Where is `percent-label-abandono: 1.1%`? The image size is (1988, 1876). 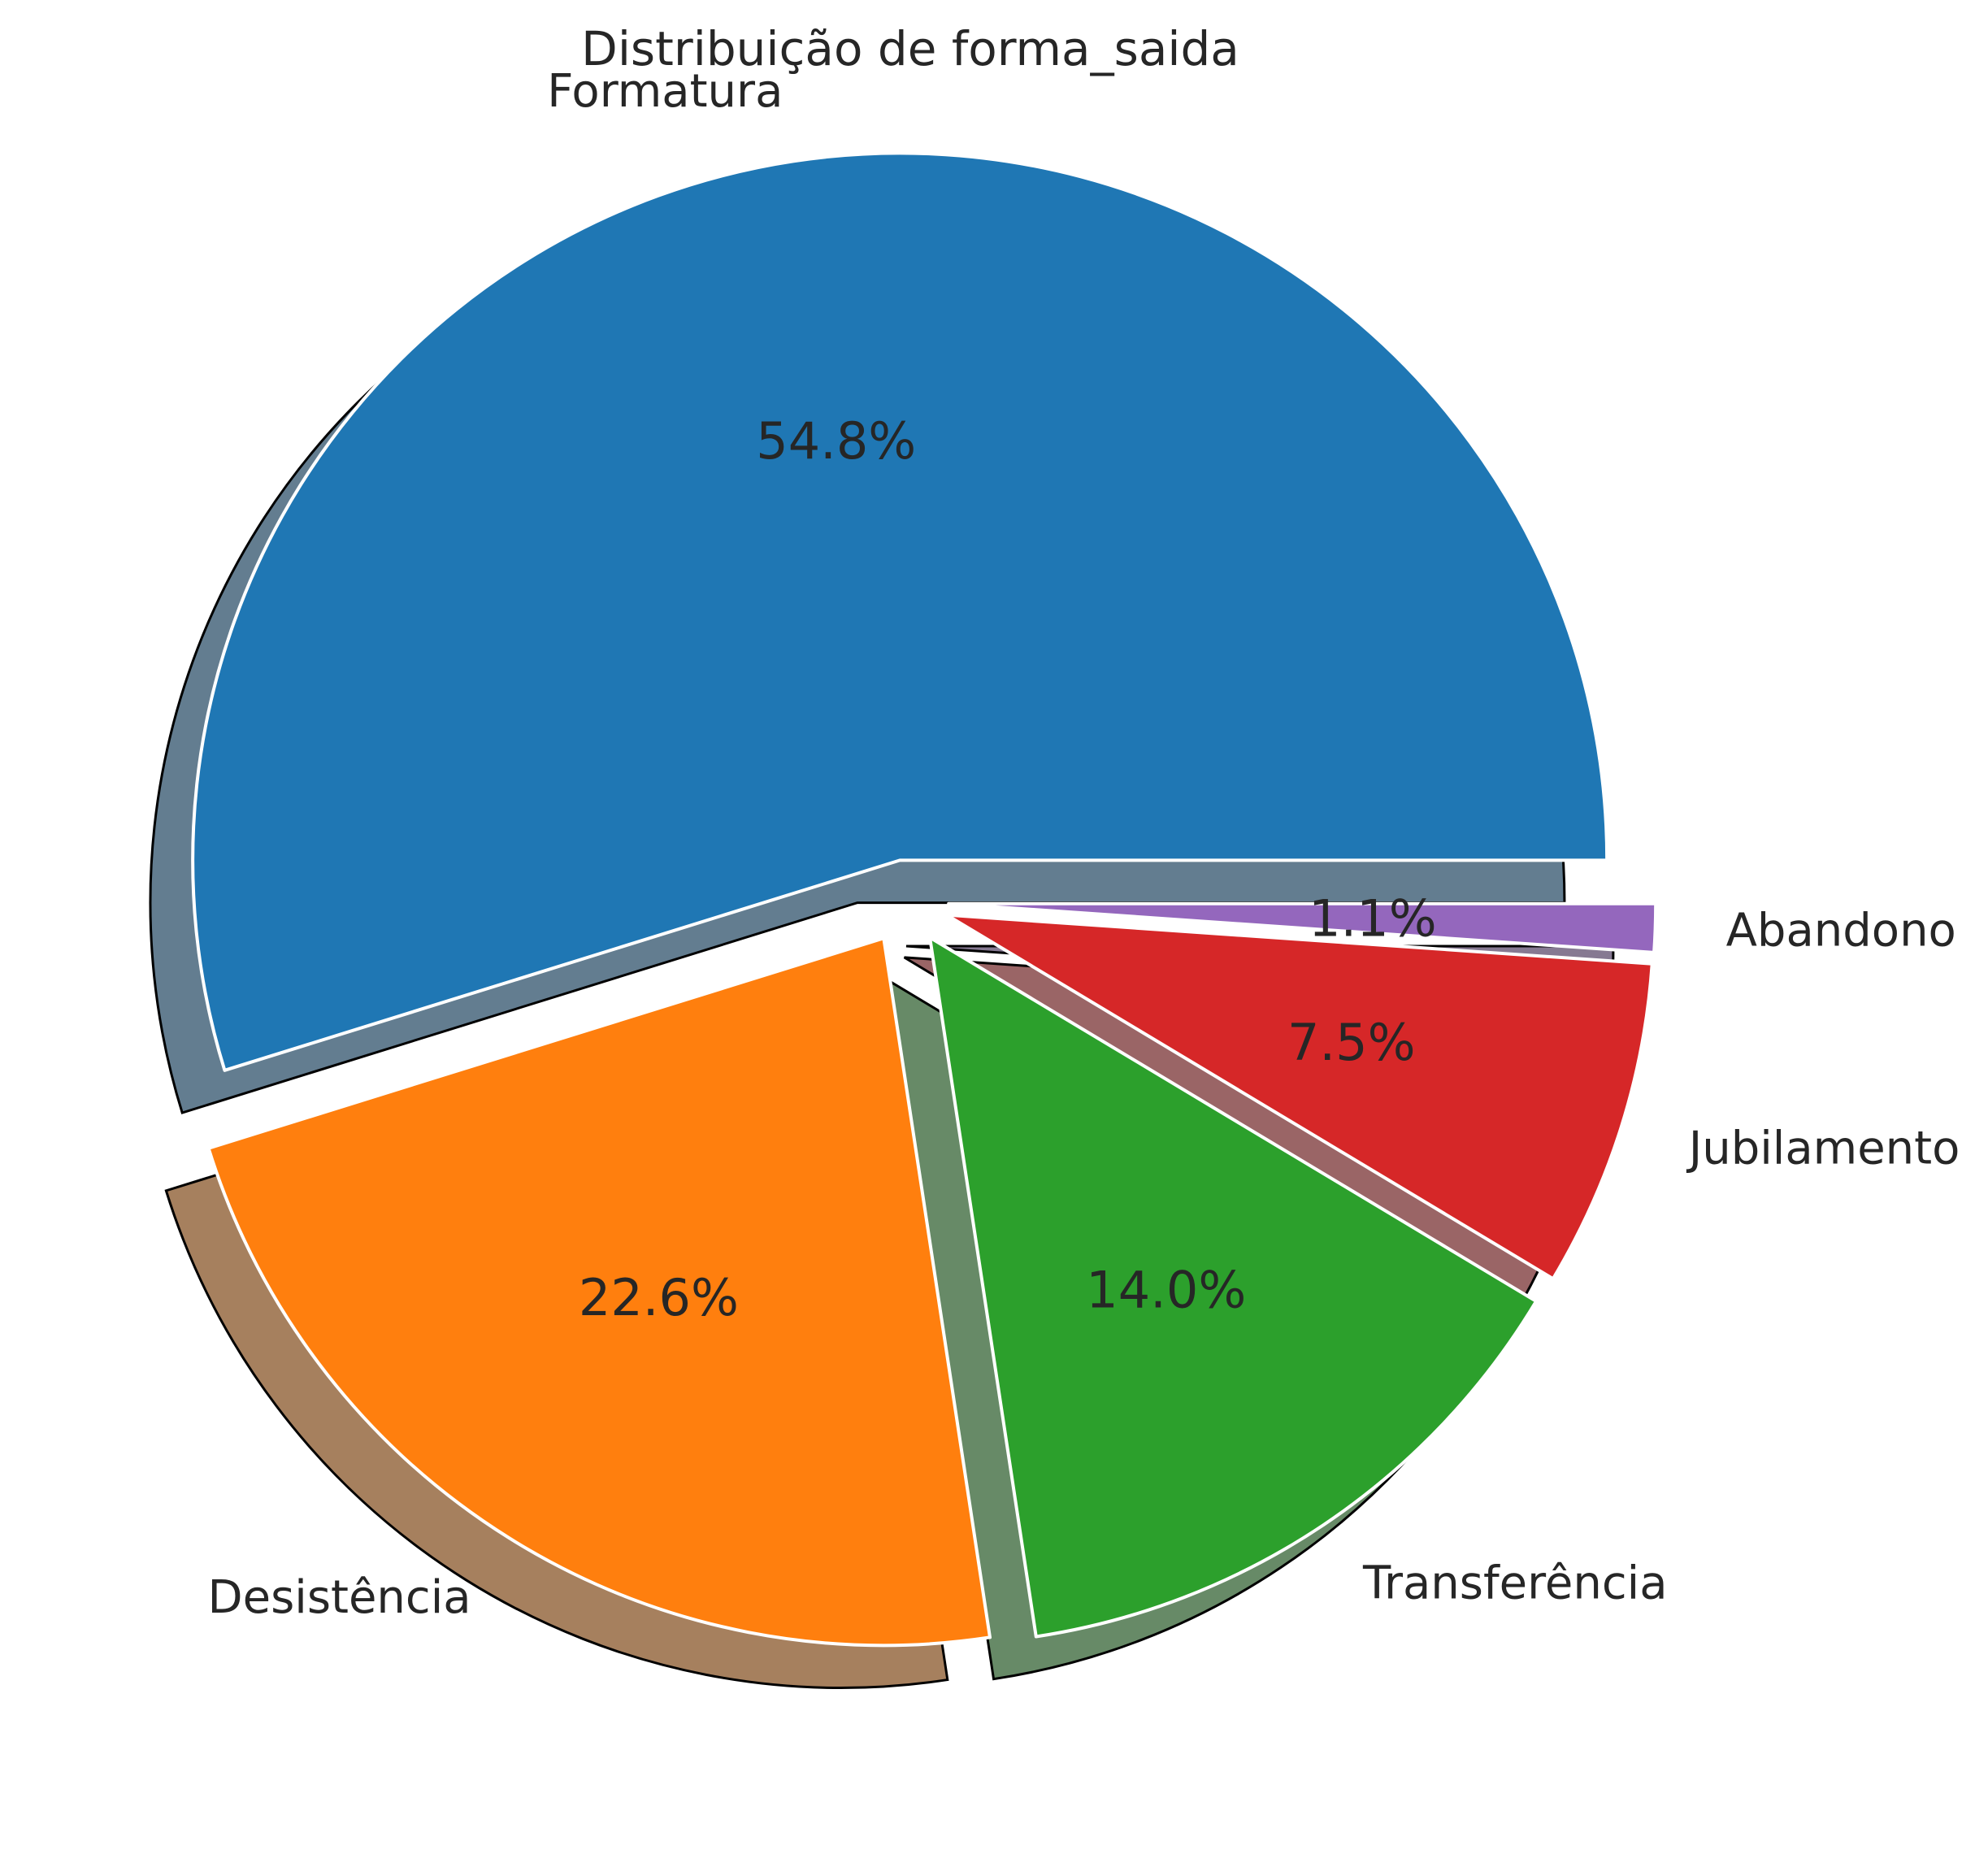 percent-label-abandono: 1.1% is located at coordinates (1373, 918).